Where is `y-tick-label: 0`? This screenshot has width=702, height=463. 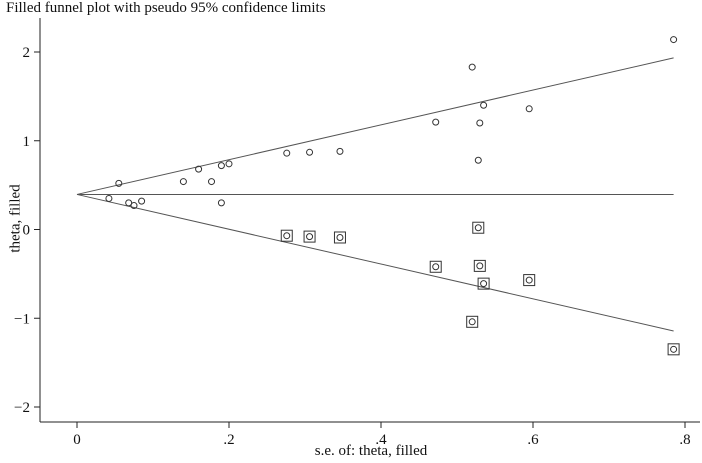
y-tick-label: 0 is located at coordinates (27, 231).